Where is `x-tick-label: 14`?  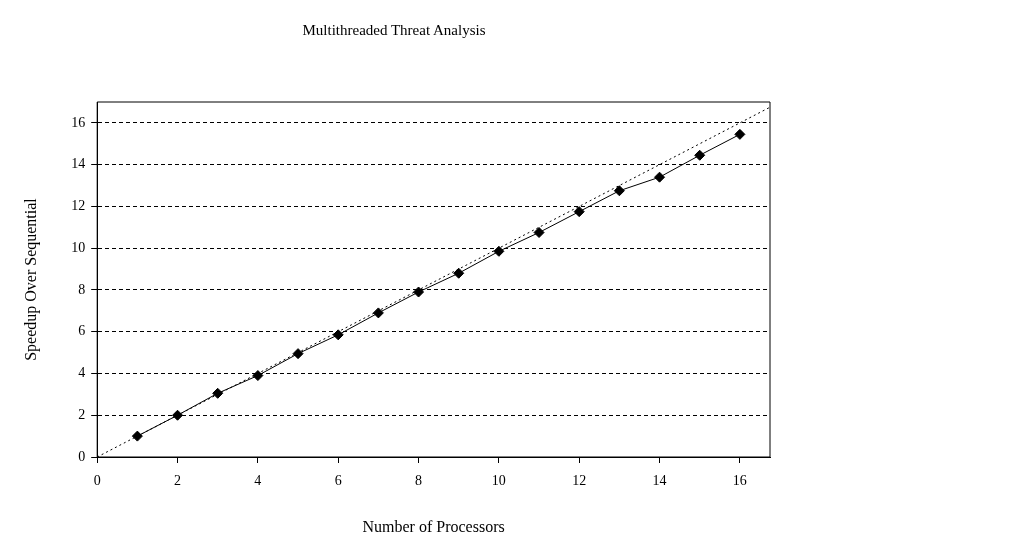
x-tick-label: 14 is located at coordinates (659, 481).